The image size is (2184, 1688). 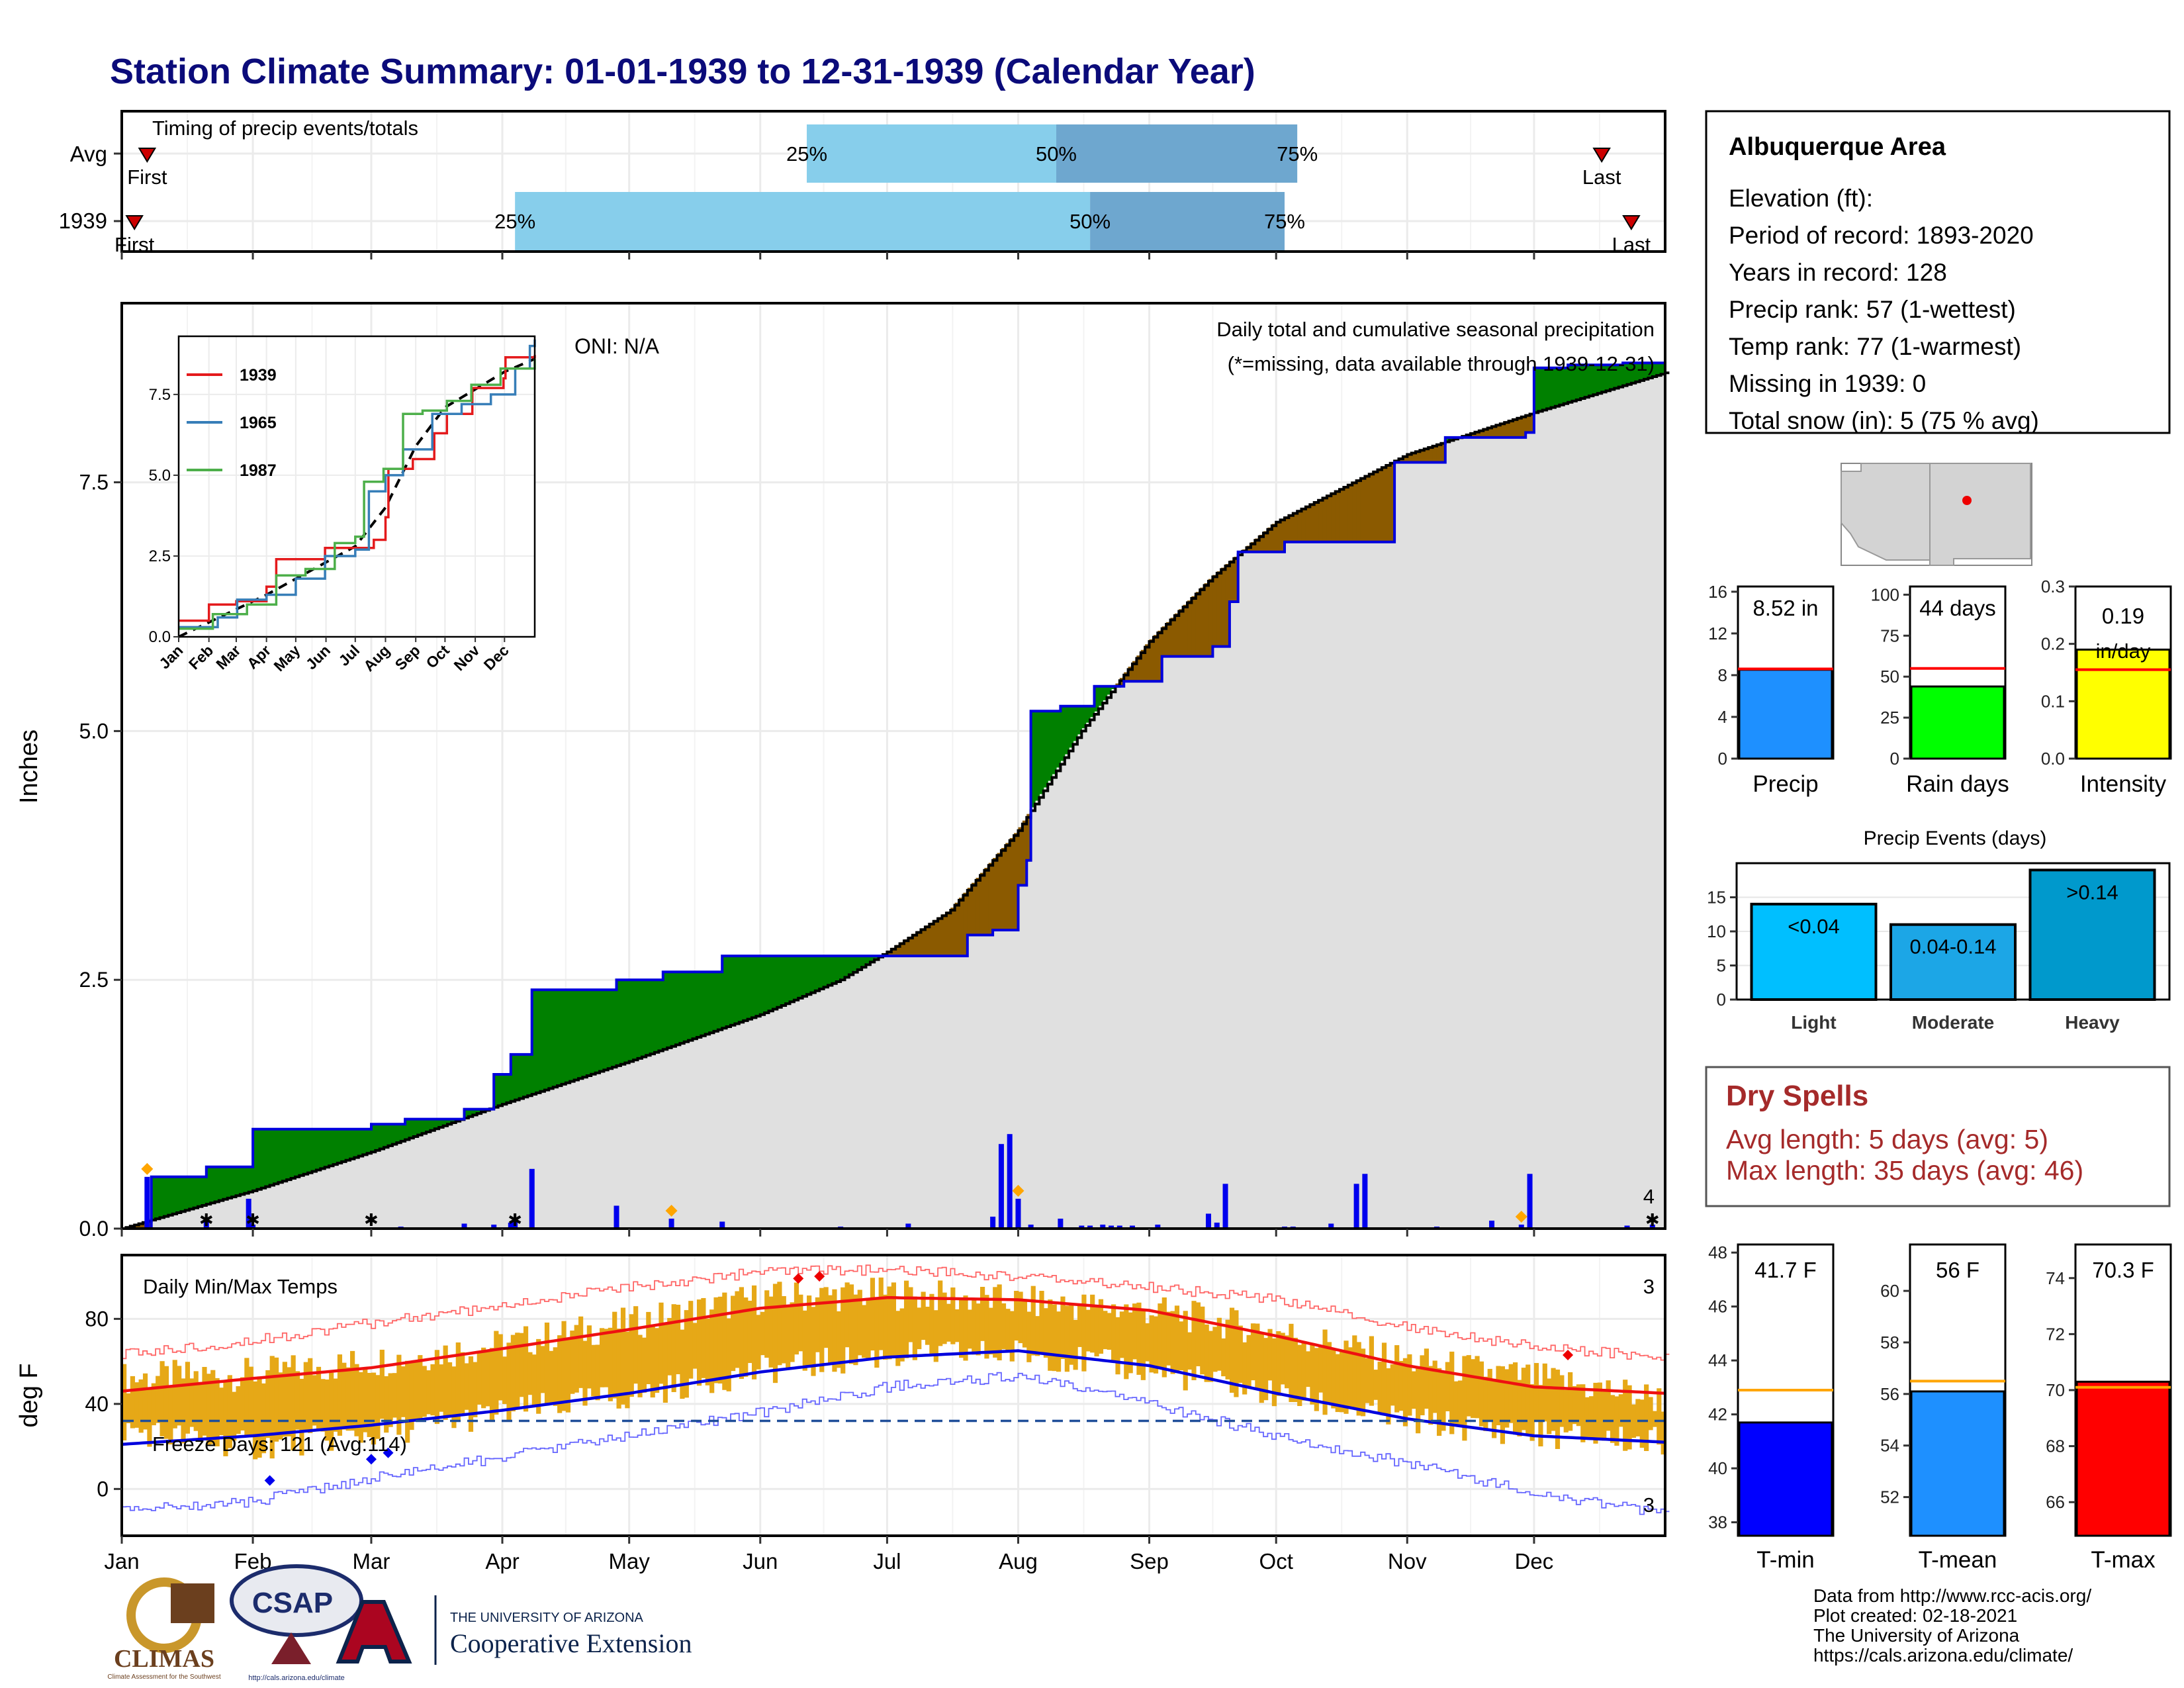 I want to click on mini-raindays-value-bar, so click(x=1957, y=722).